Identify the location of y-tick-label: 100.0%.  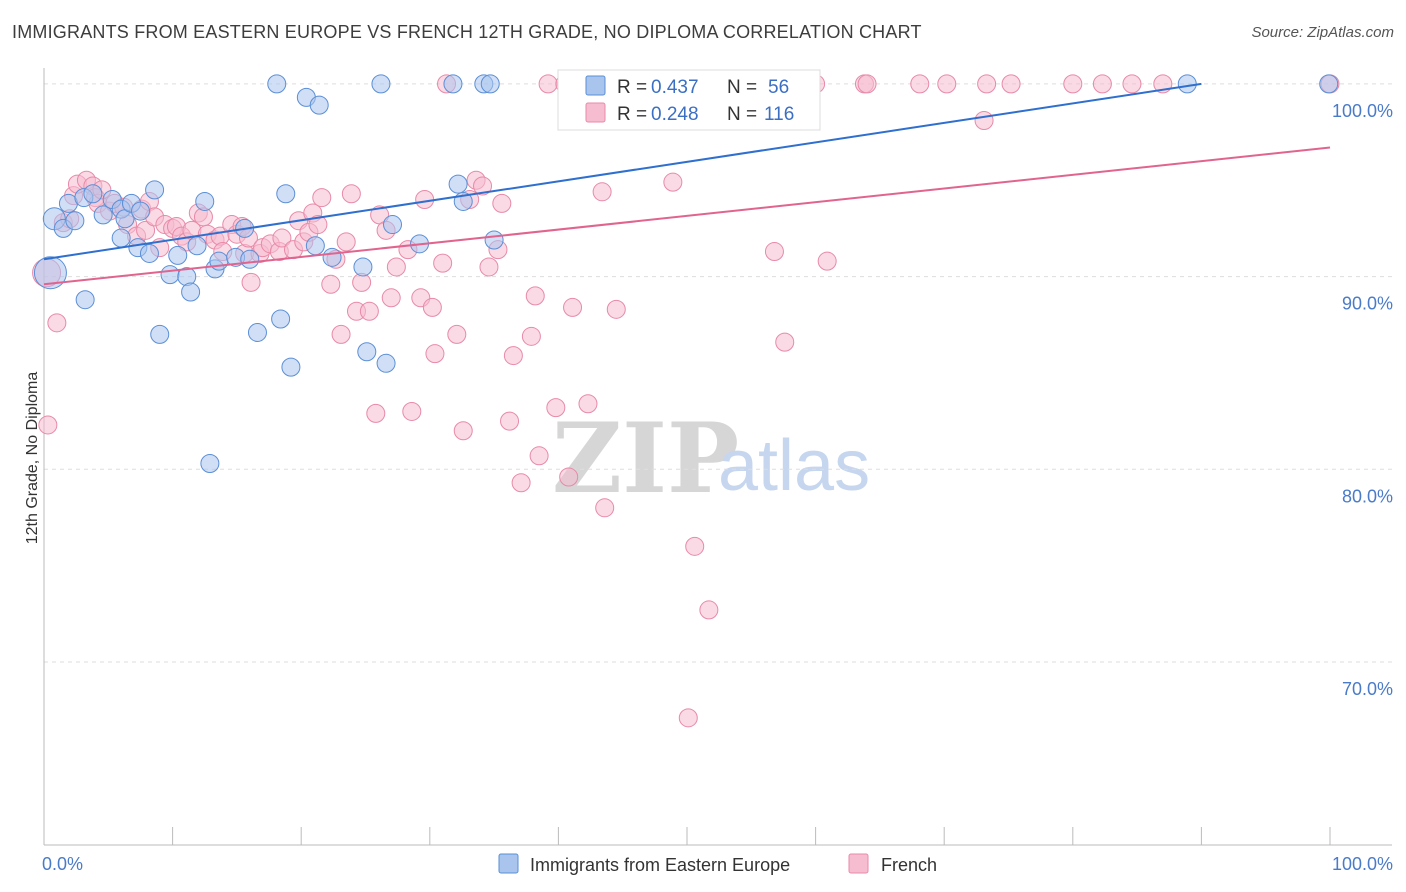
(1362, 111).